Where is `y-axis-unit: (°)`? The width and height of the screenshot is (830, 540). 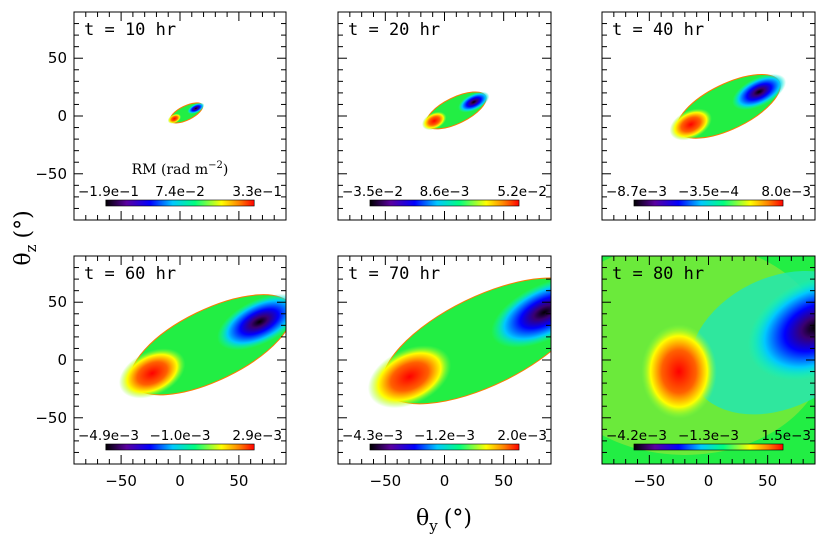 y-axis-unit: (°) is located at coordinates (23, 224).